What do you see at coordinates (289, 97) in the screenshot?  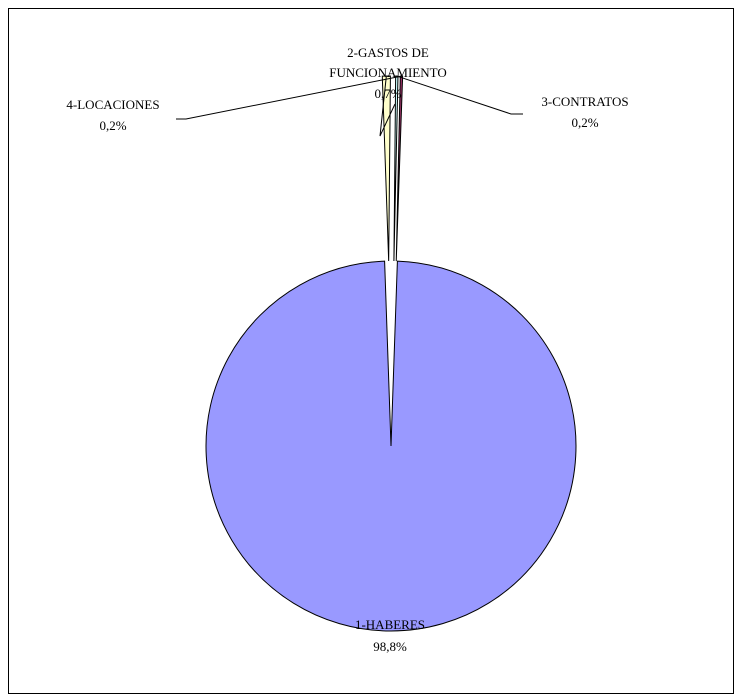 I see `leader-line-locaciones` at bounding box center [289, 97].